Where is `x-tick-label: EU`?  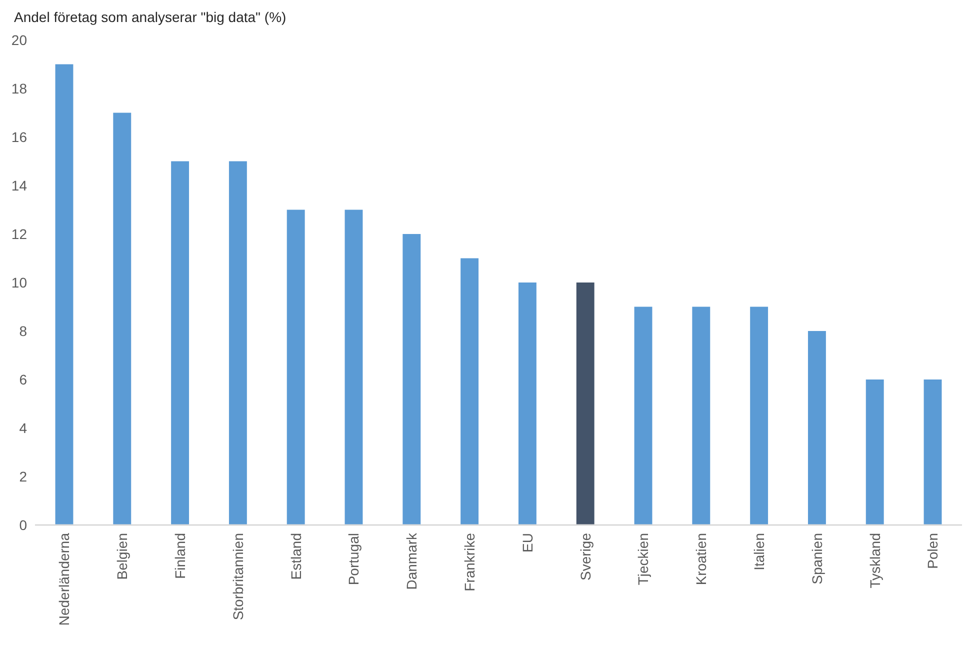
x-tick-label: EU is located at coordinates (527, 542).